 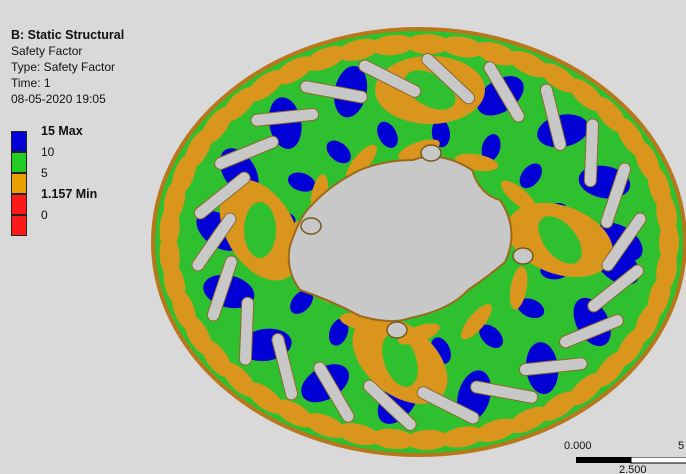 I want to click on result-time: Time: 1, so click(x=31, y=83).